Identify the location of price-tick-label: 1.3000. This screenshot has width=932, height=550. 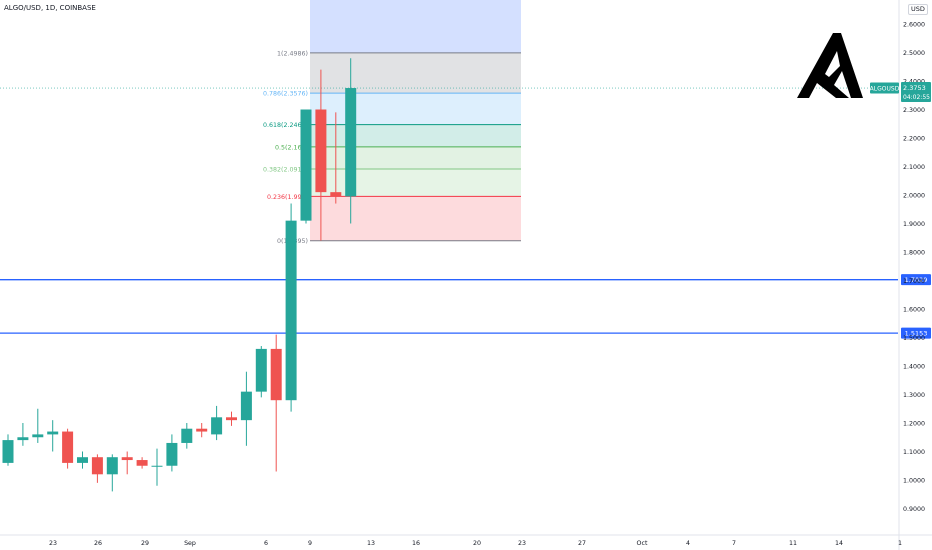
(914, 395).